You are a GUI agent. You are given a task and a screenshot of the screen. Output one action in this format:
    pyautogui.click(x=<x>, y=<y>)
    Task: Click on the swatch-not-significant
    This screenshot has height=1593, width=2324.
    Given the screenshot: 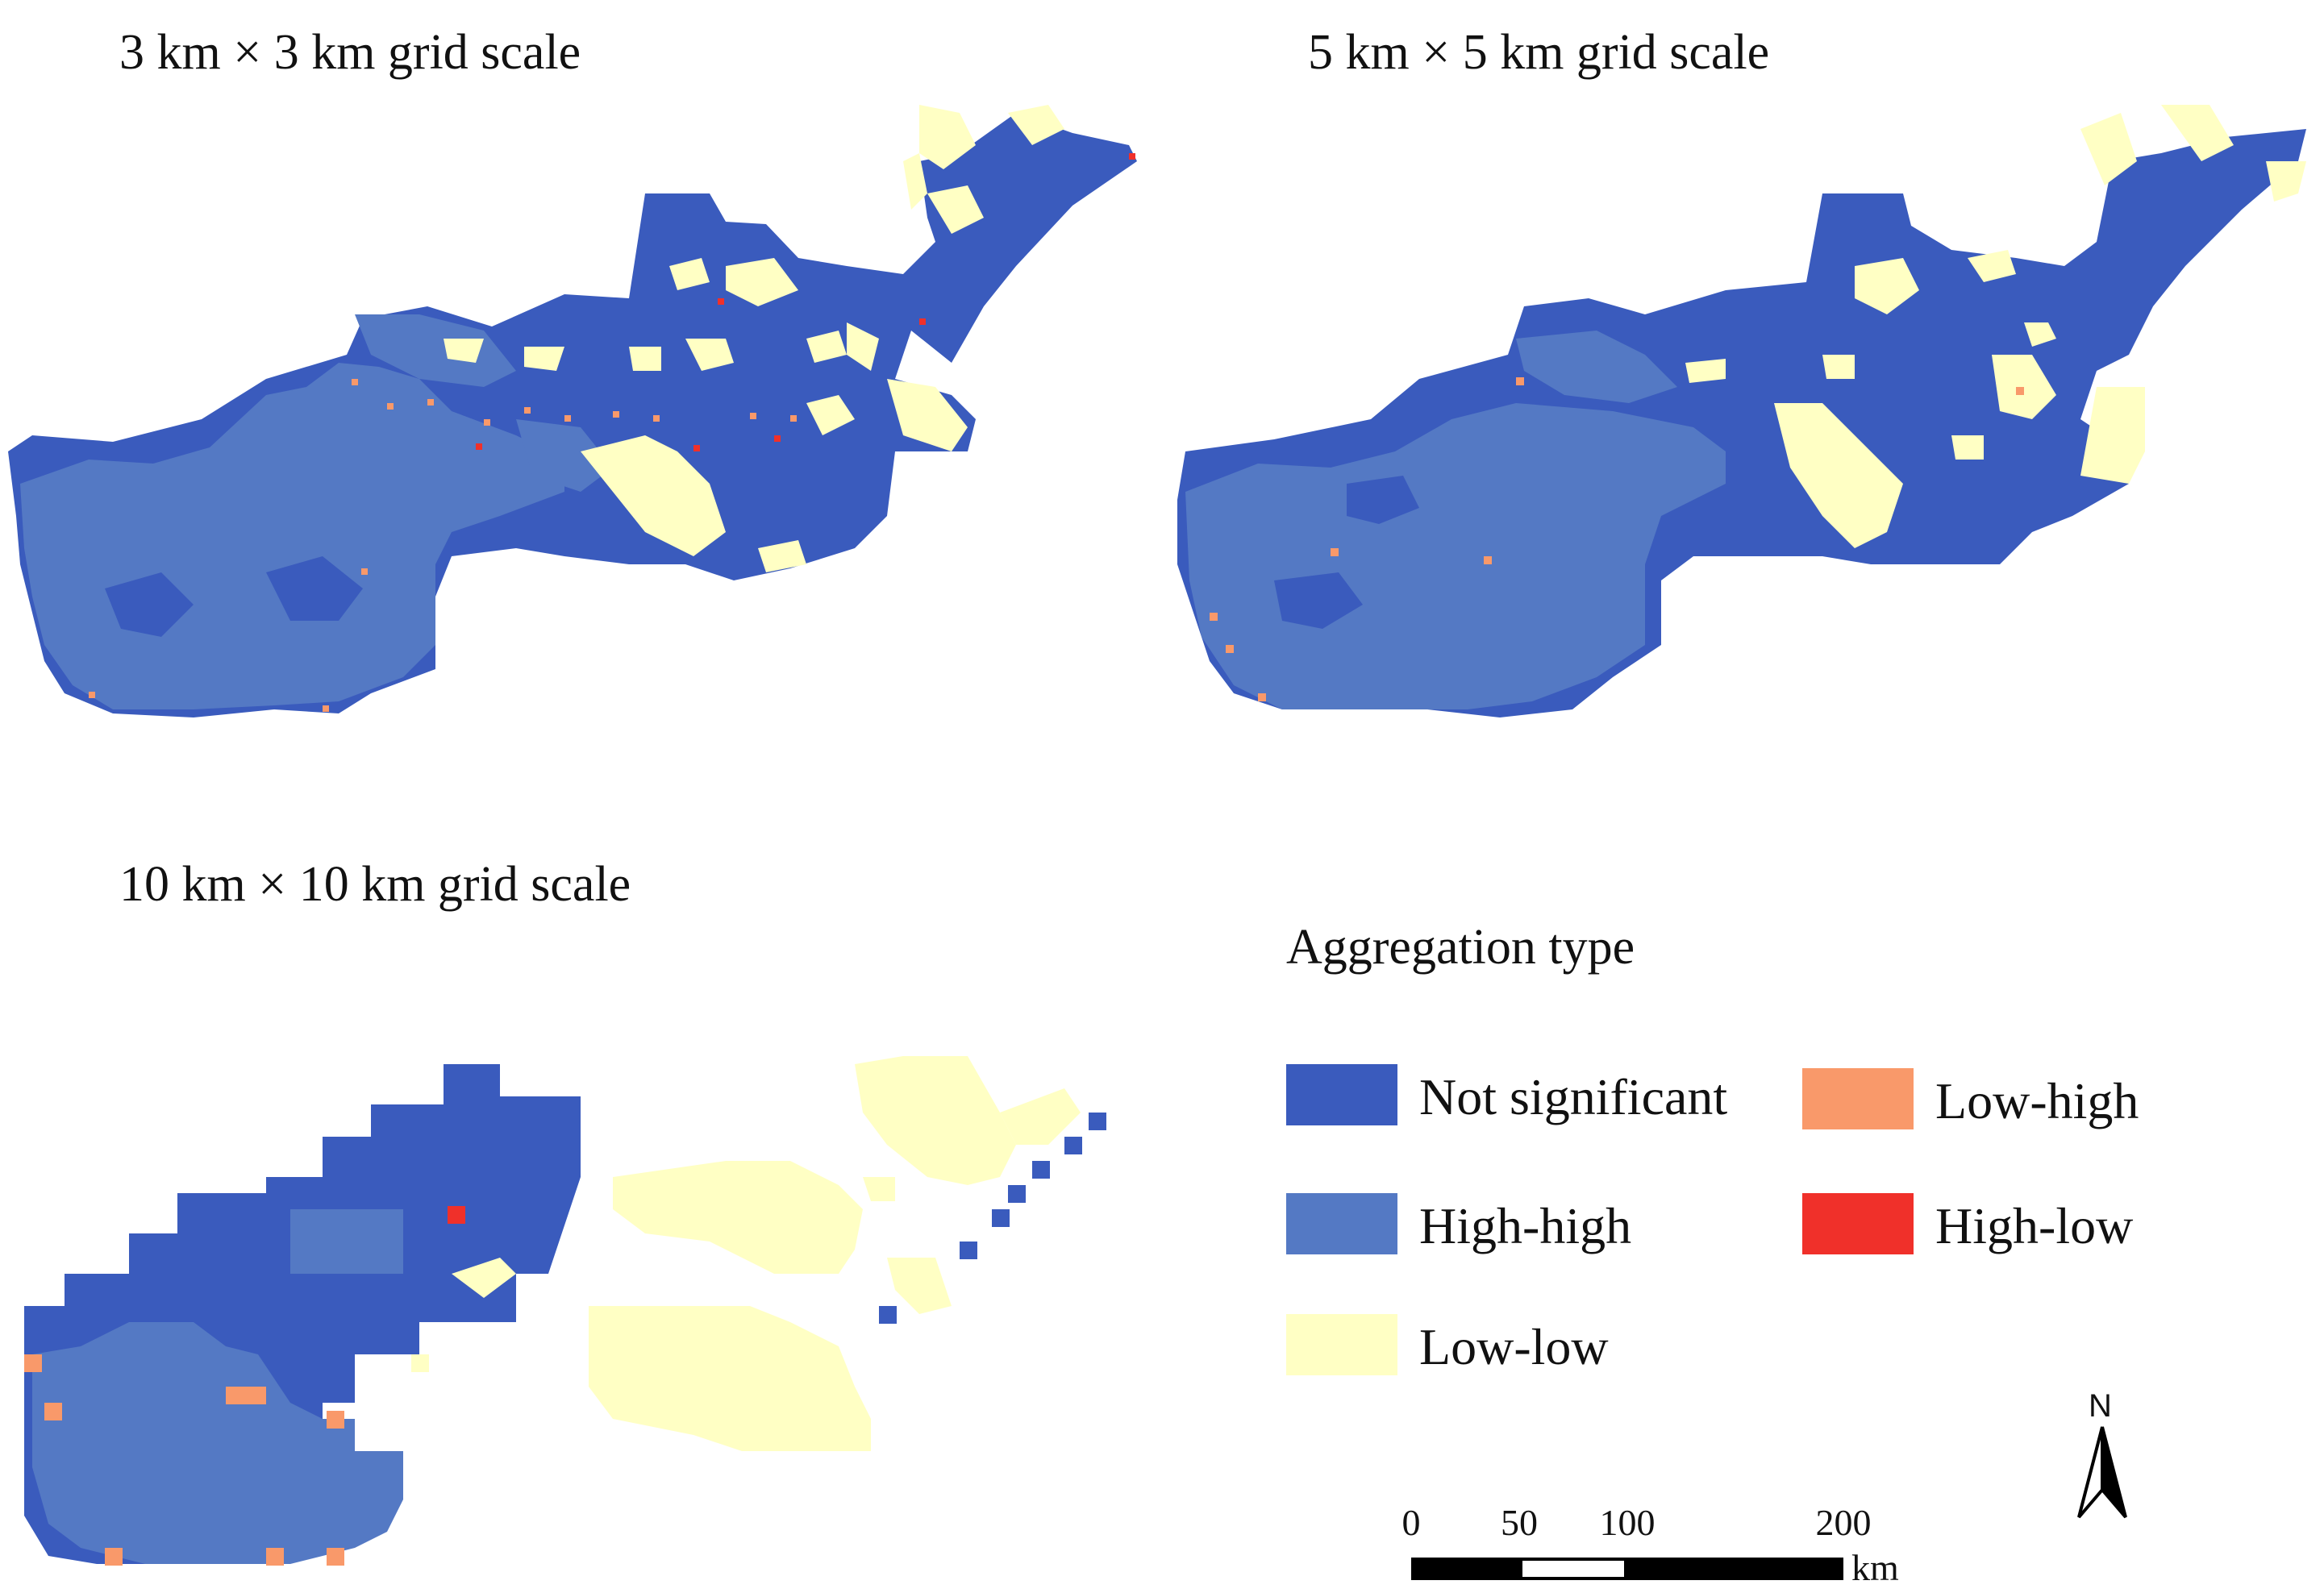 What is the action you would take?
    pyautogui.click(x=1341, y=1094)
    